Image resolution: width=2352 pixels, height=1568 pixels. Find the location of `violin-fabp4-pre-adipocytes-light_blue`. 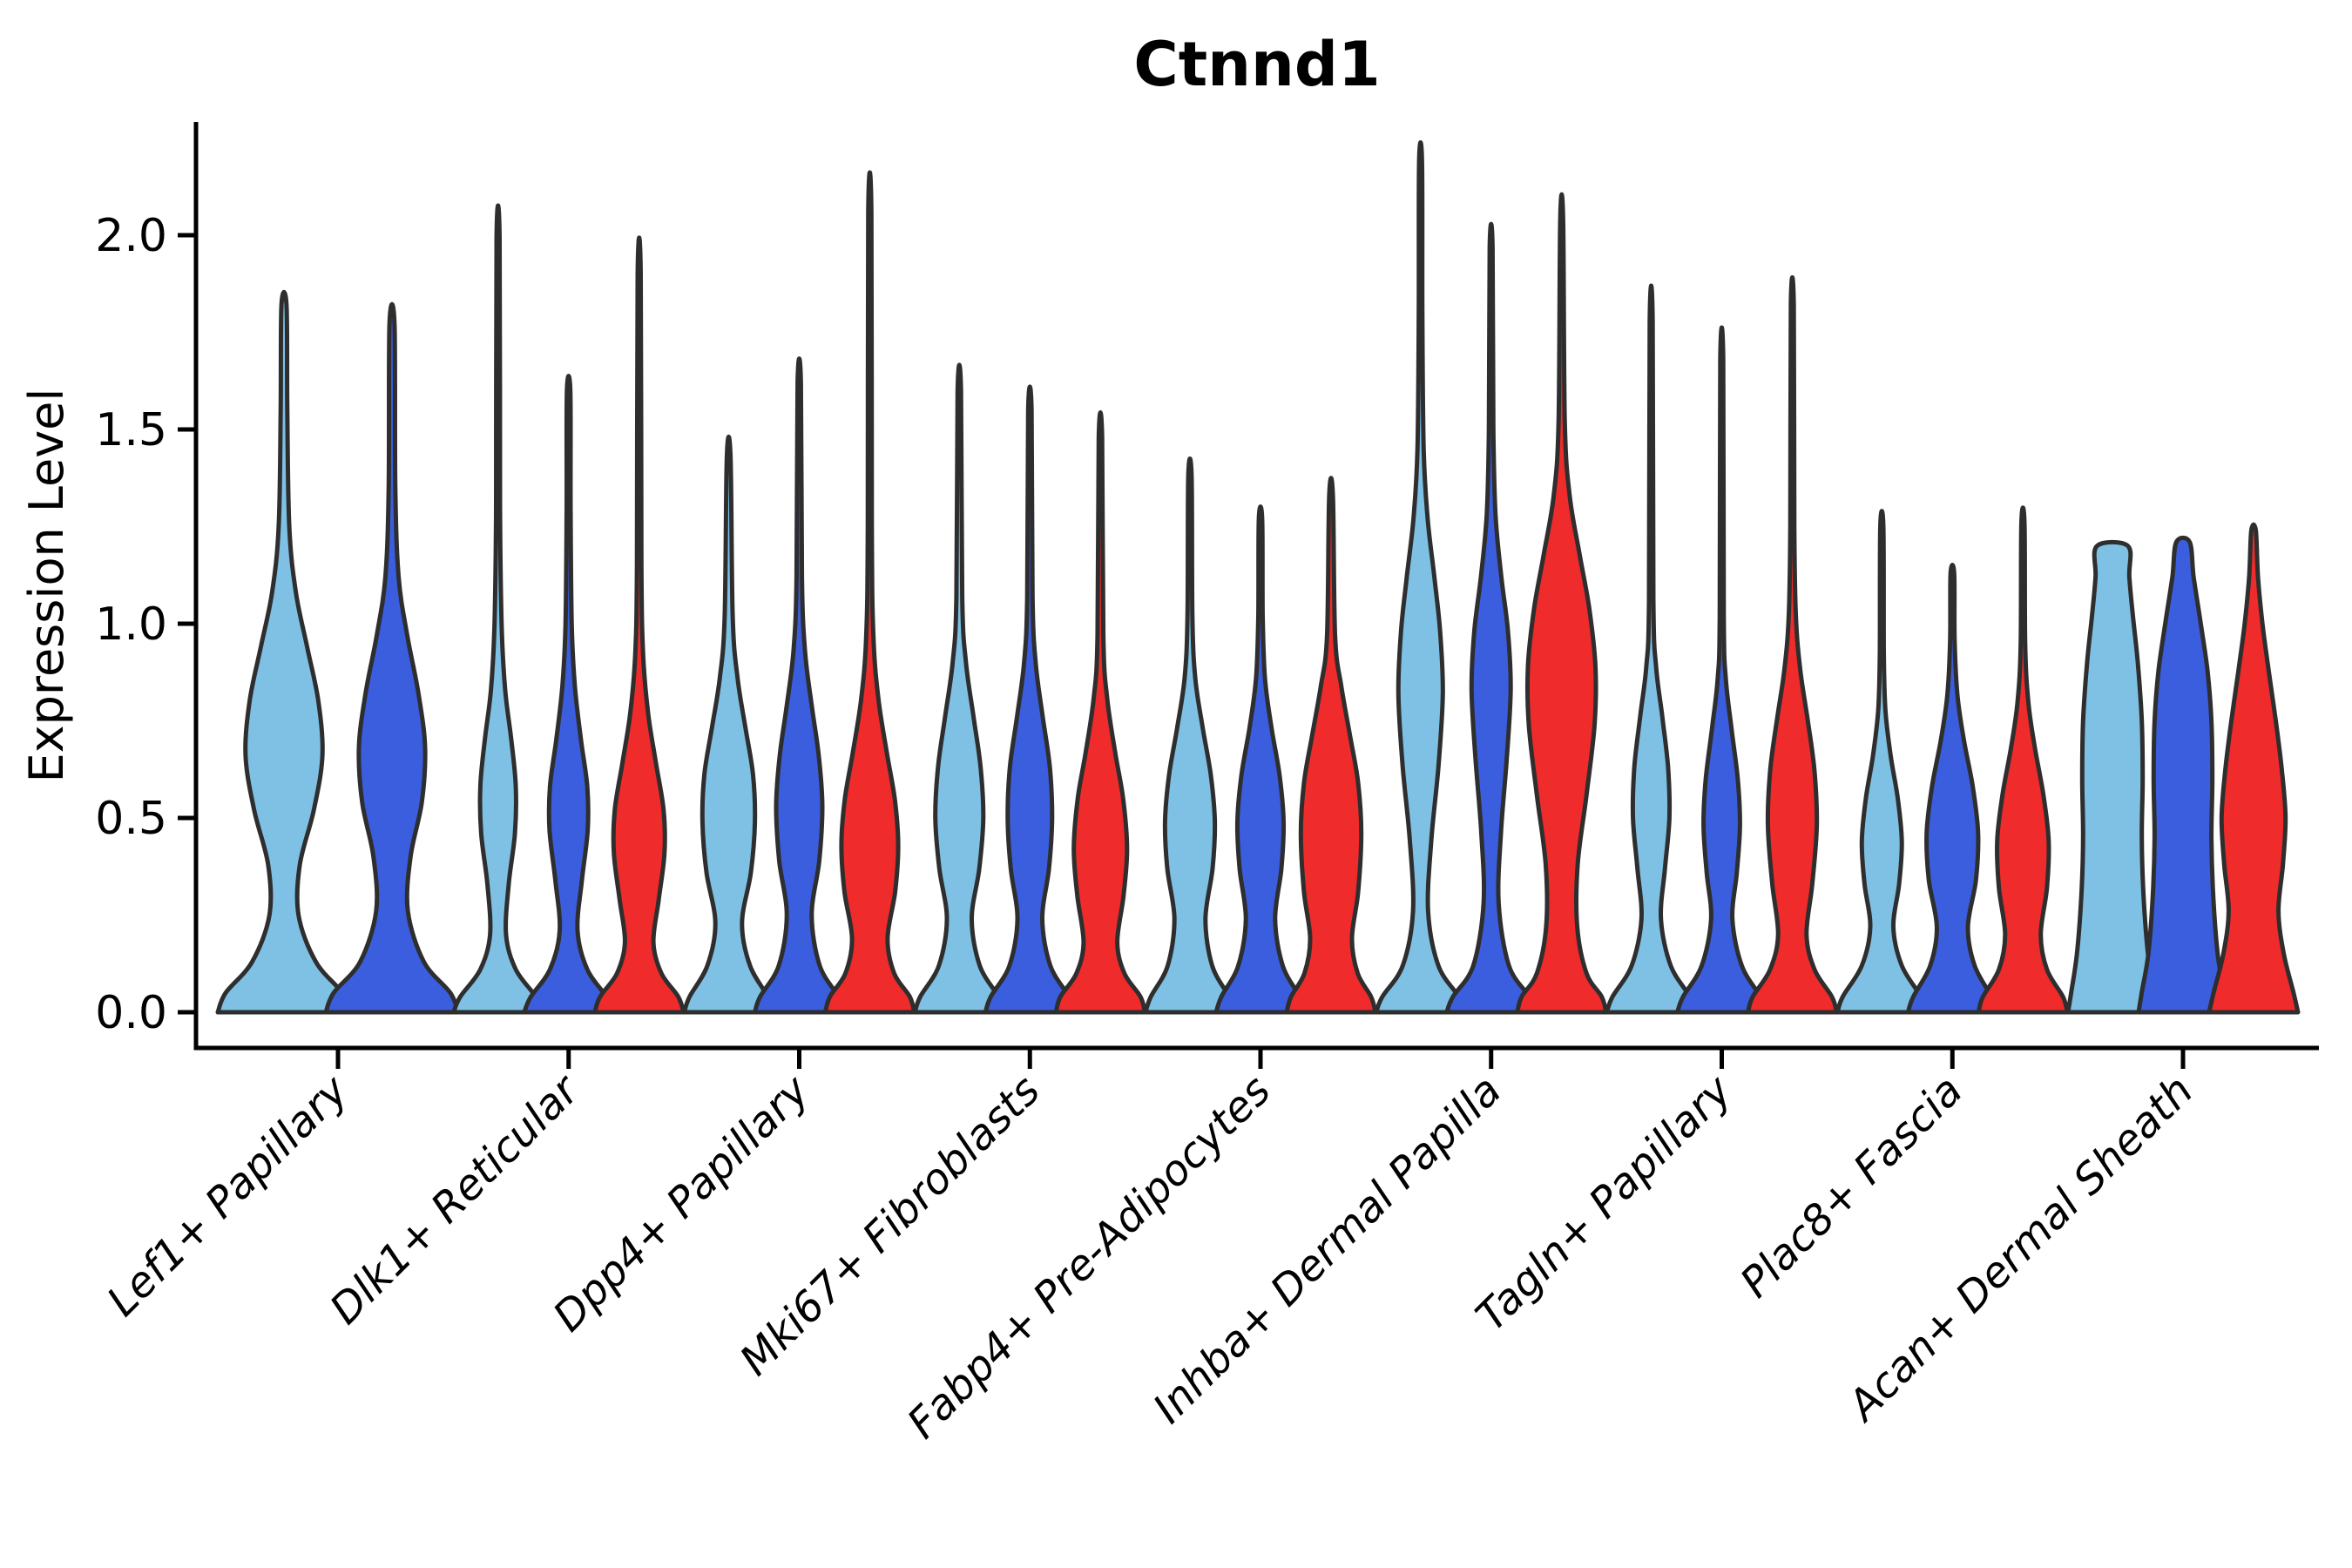

violin-fabp4-pre-adipocytes-light_blue is located at coordinates (1190, 736).